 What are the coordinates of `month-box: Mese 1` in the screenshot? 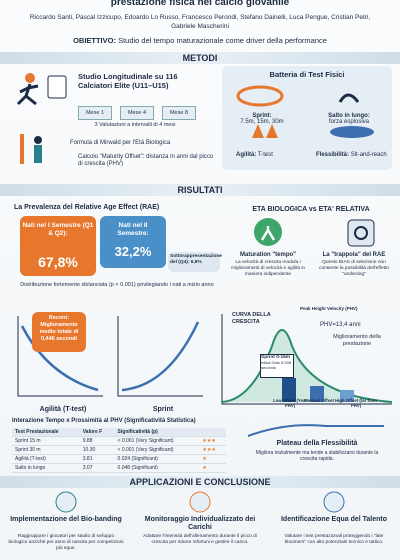 It's located at (95, 113).